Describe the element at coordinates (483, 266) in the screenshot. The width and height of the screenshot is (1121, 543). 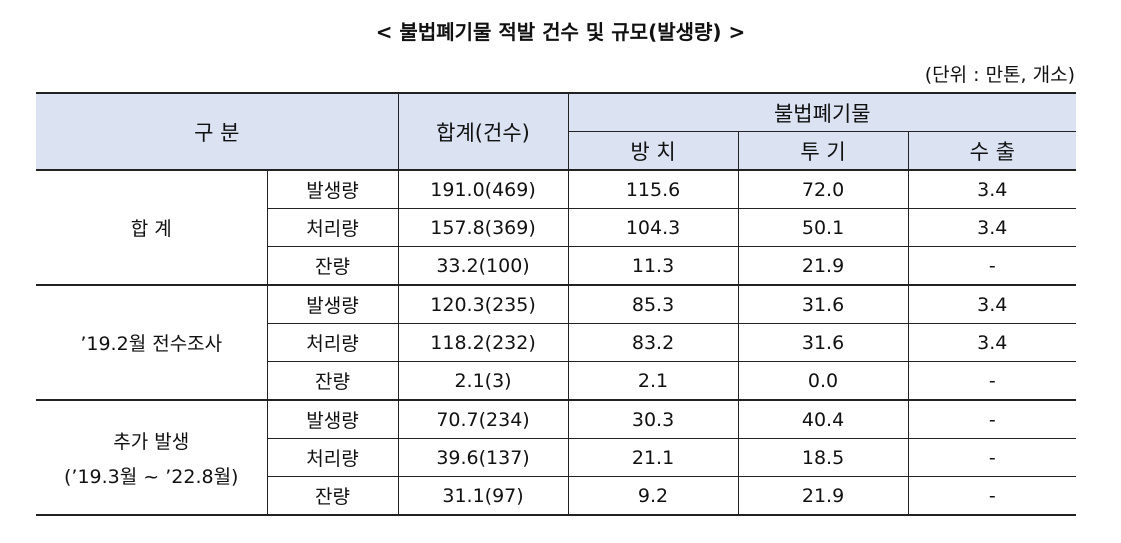
I see `cell: 33.2(100)` at that location.